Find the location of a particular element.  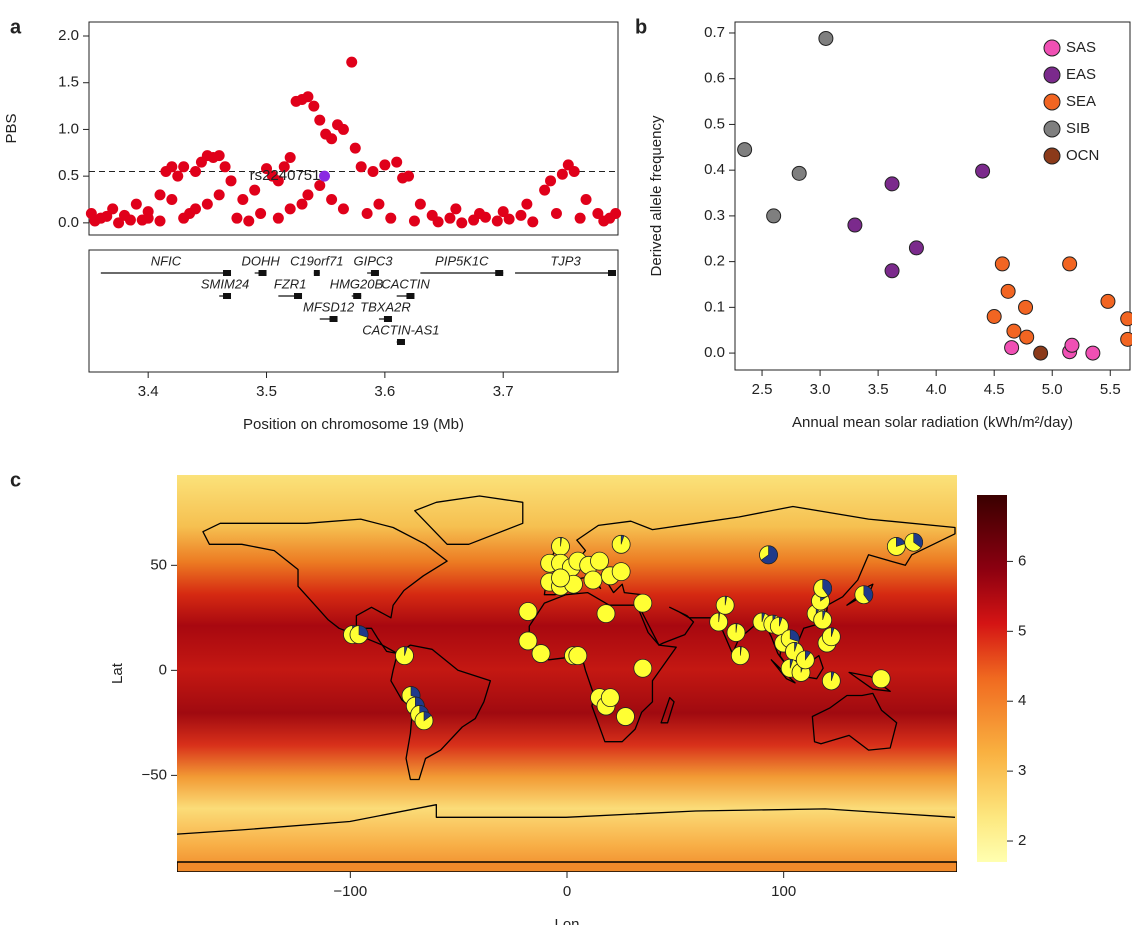

x-tick-label: −100 is located at coordinates (350, 891).